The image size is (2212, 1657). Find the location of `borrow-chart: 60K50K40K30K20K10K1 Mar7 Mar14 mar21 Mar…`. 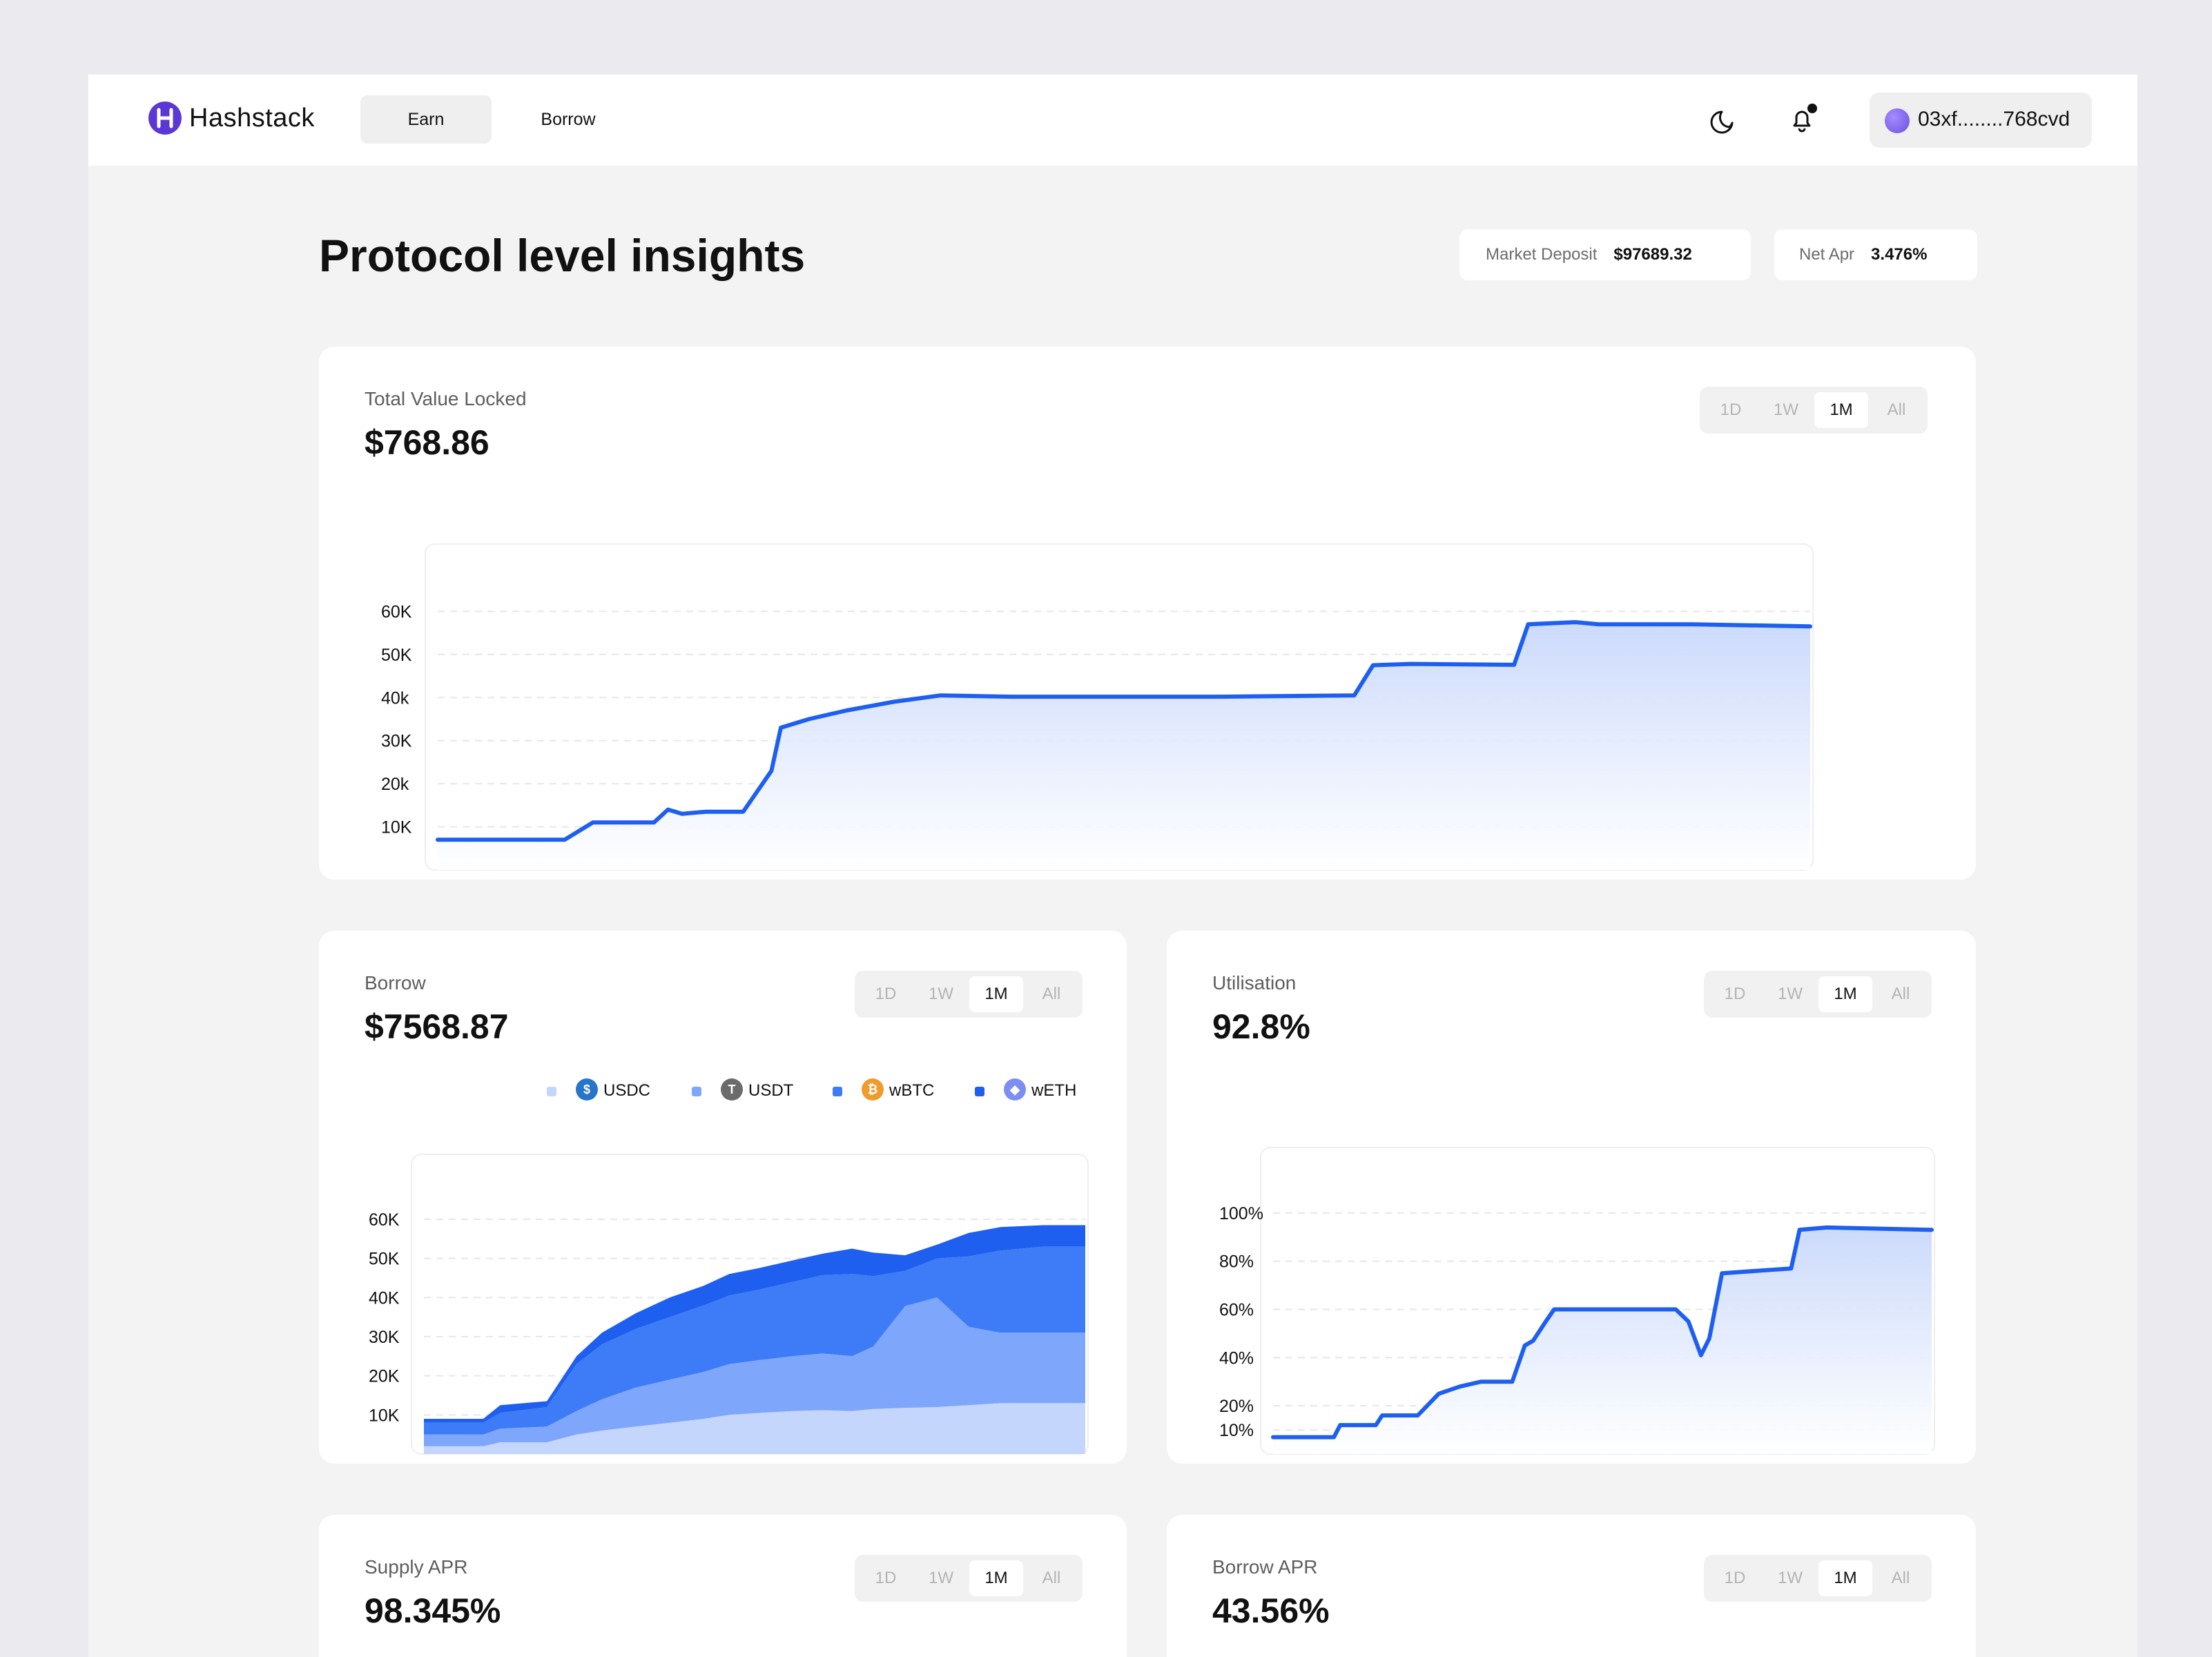

borrow-chart: 60K50K40K30K20K10K1 Mar7 Mar14 mar21 Mar… is located at coordinates (729, 1304).